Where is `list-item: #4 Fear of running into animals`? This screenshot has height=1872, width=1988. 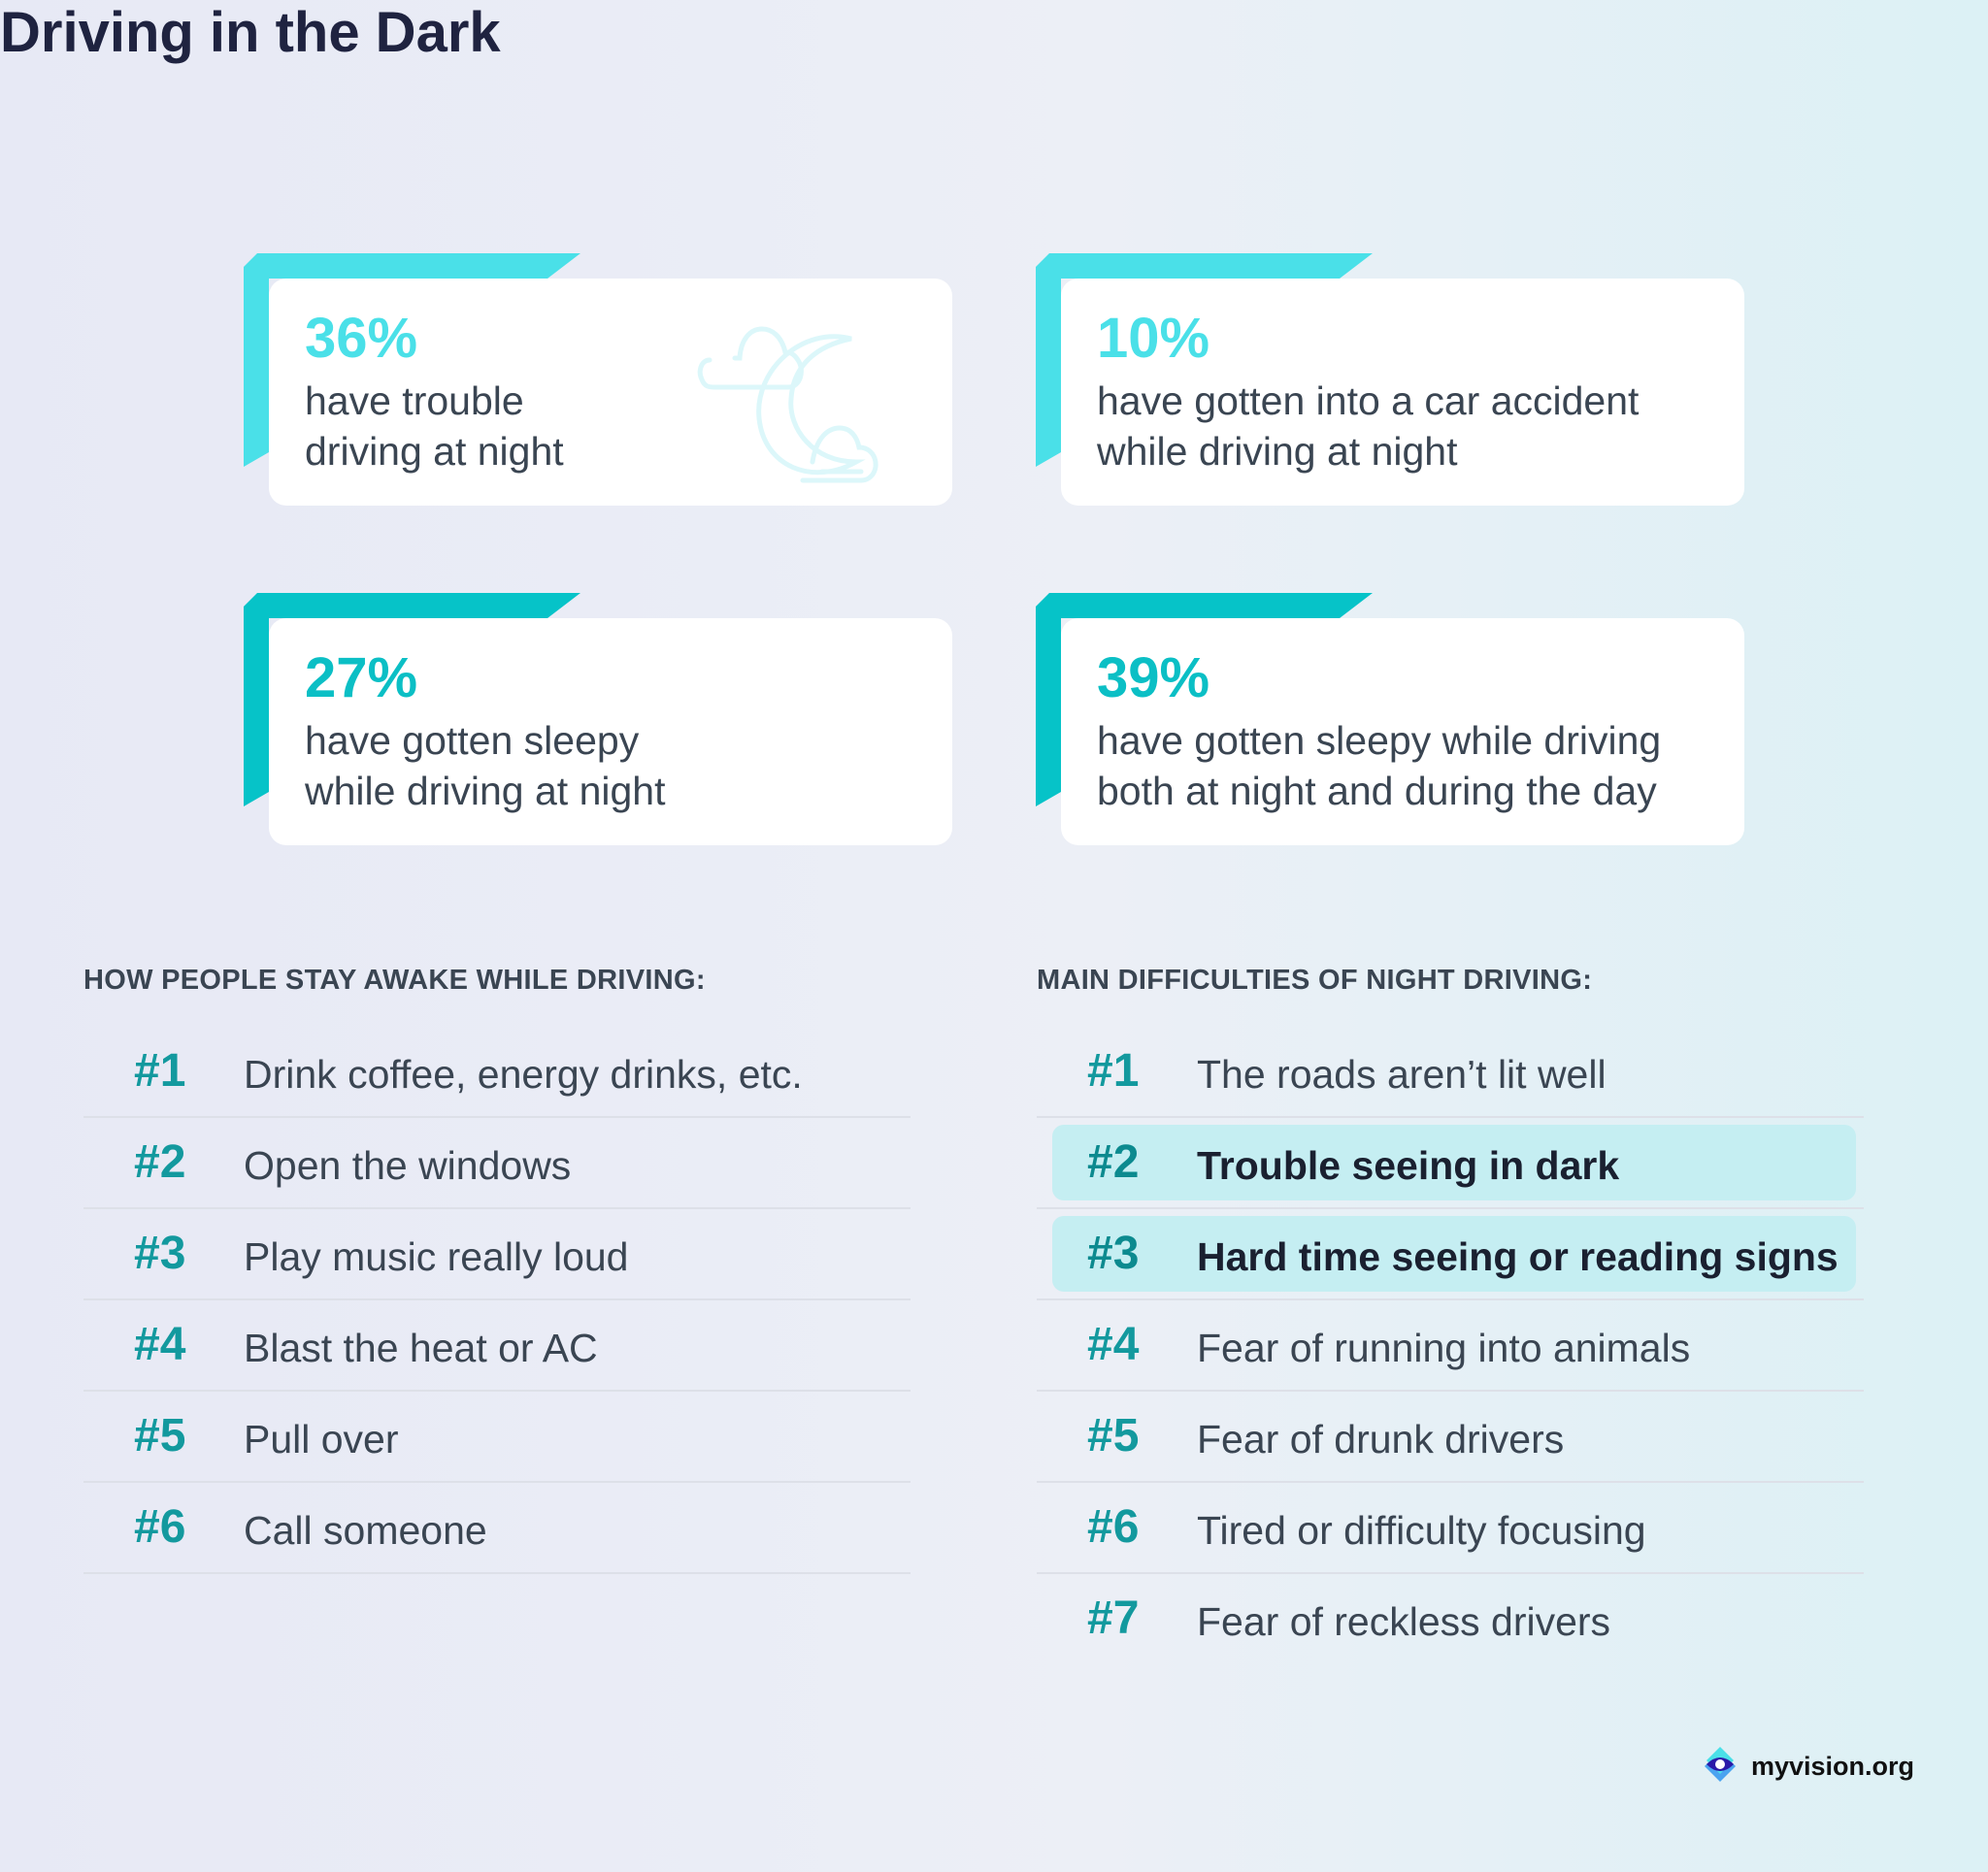
list-item: #4 Fear of running into animals is located at coordinates (1450, 1346).